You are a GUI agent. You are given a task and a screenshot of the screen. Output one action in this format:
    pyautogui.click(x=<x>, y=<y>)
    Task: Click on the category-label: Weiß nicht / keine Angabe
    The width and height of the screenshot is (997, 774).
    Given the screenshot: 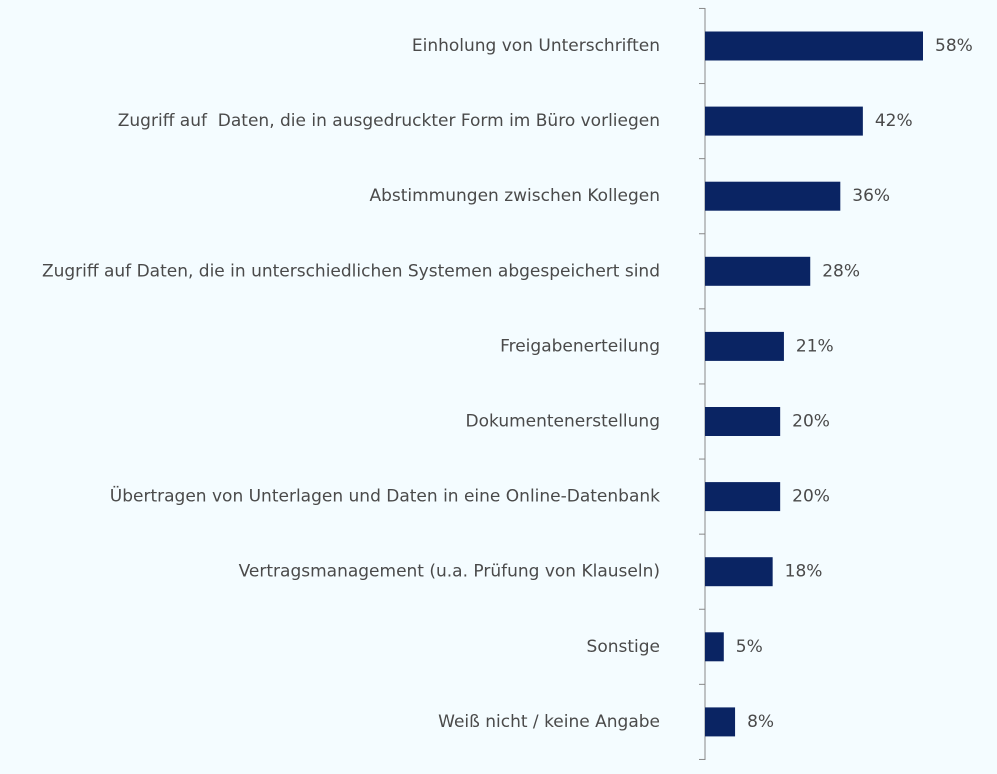 What is the action you would take?
    pyautogui.click(x=549, y=722)
    